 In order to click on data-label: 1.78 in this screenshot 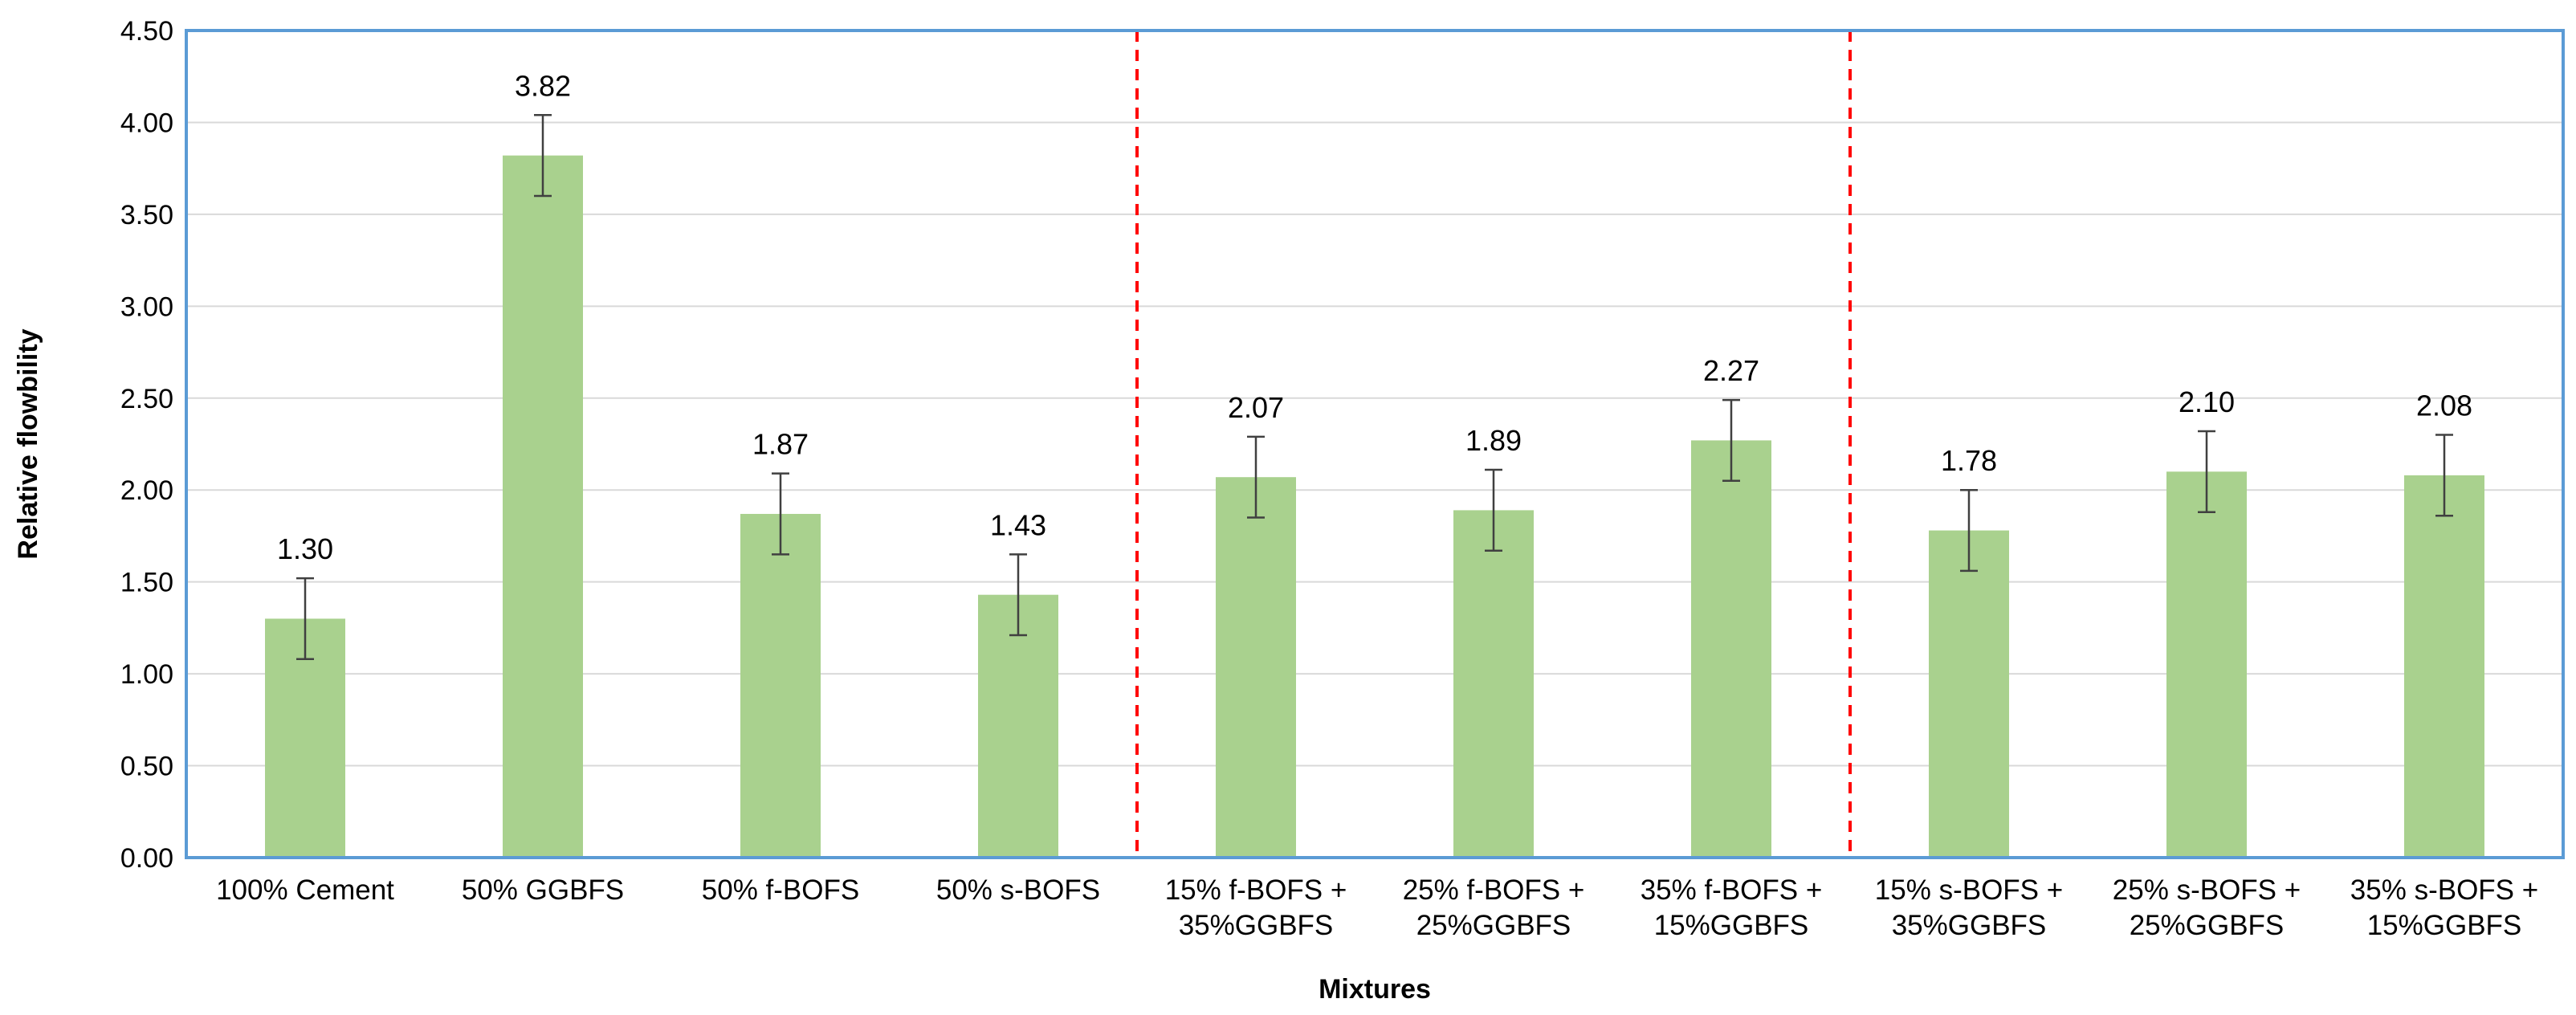, I will do `click(1969, 460)`.